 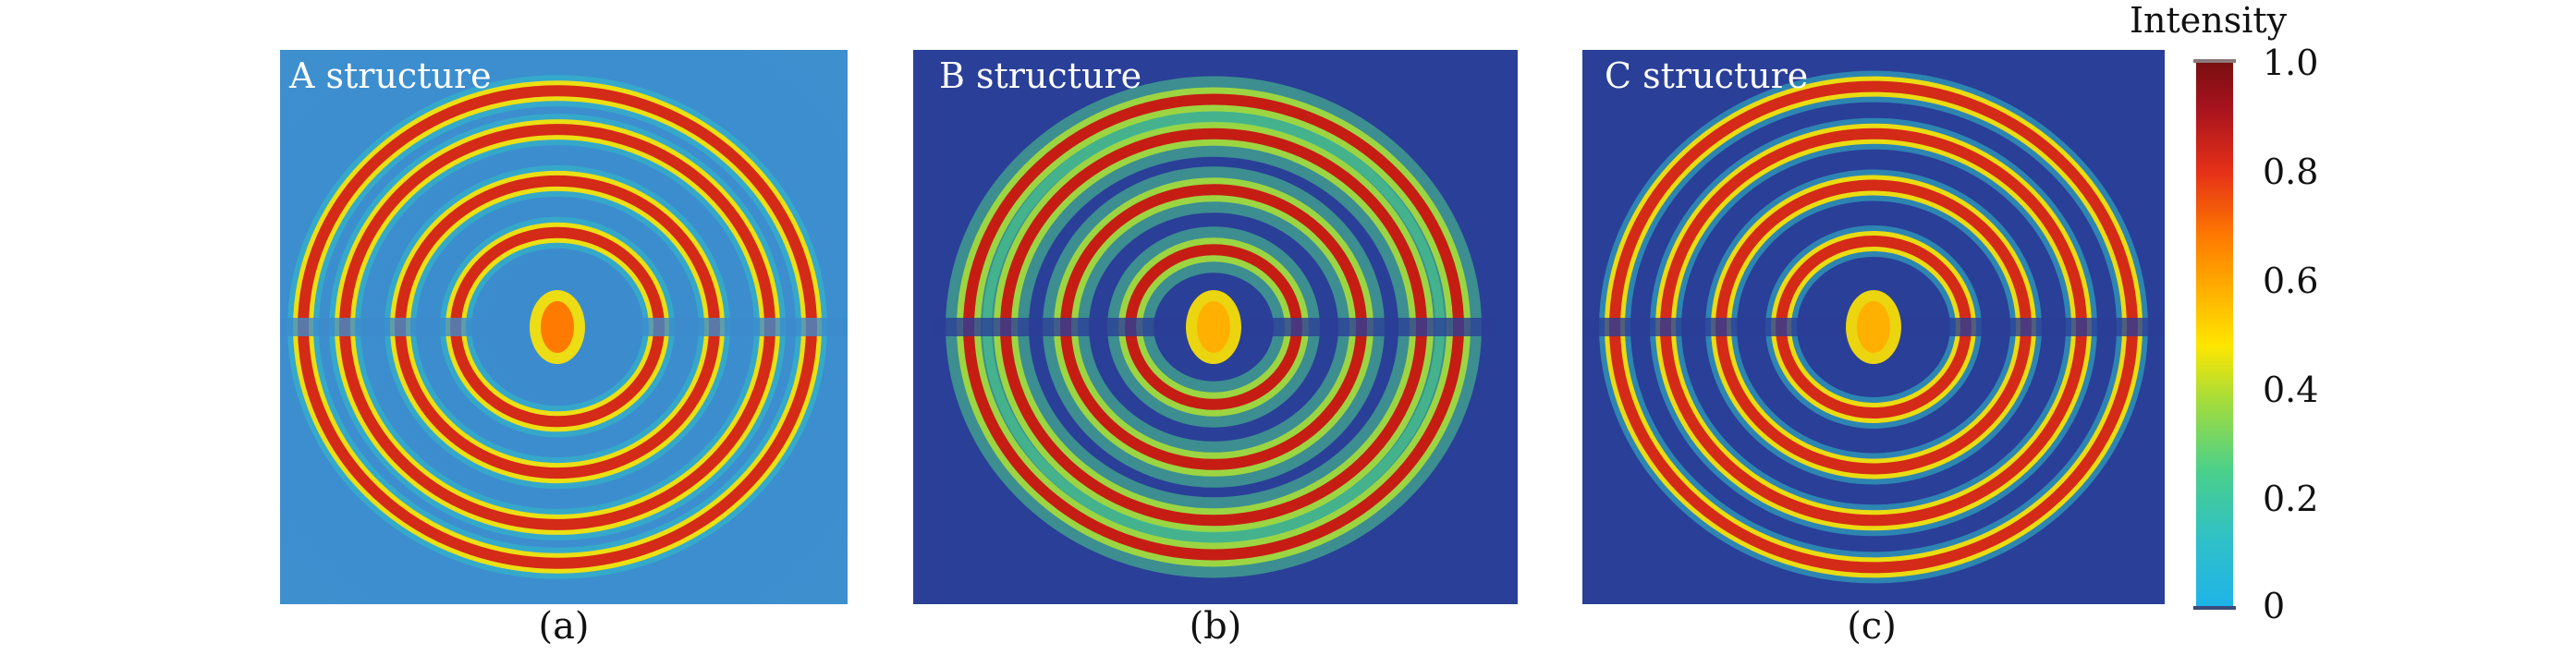 I want to click on colorbar, so click(x=2214, y=334).